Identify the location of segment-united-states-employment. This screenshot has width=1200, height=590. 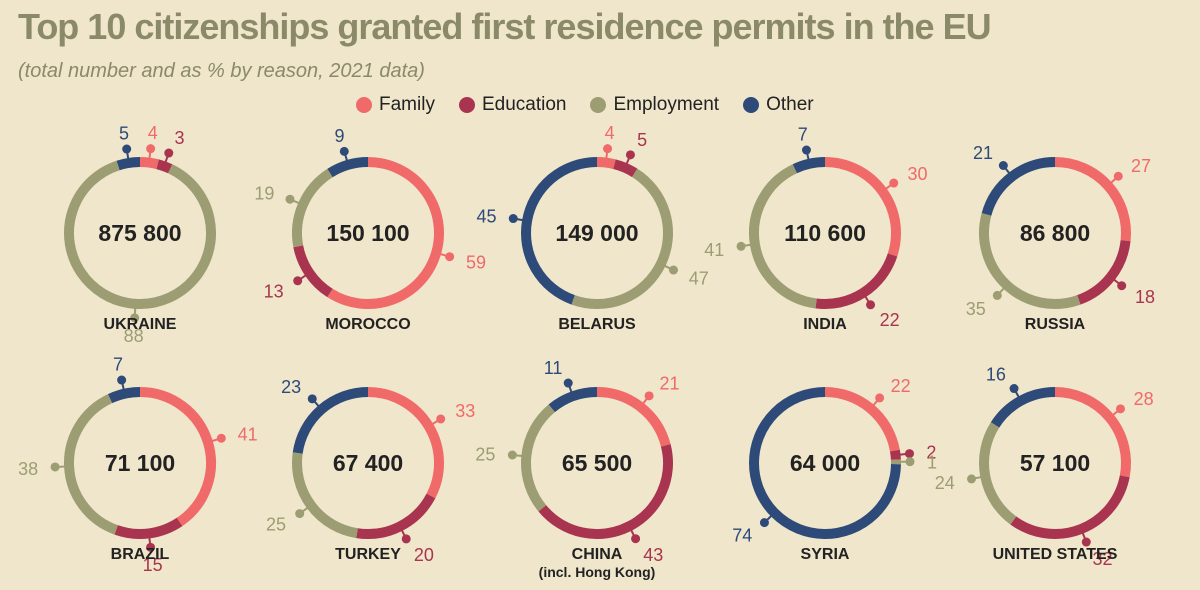
(998, 473).